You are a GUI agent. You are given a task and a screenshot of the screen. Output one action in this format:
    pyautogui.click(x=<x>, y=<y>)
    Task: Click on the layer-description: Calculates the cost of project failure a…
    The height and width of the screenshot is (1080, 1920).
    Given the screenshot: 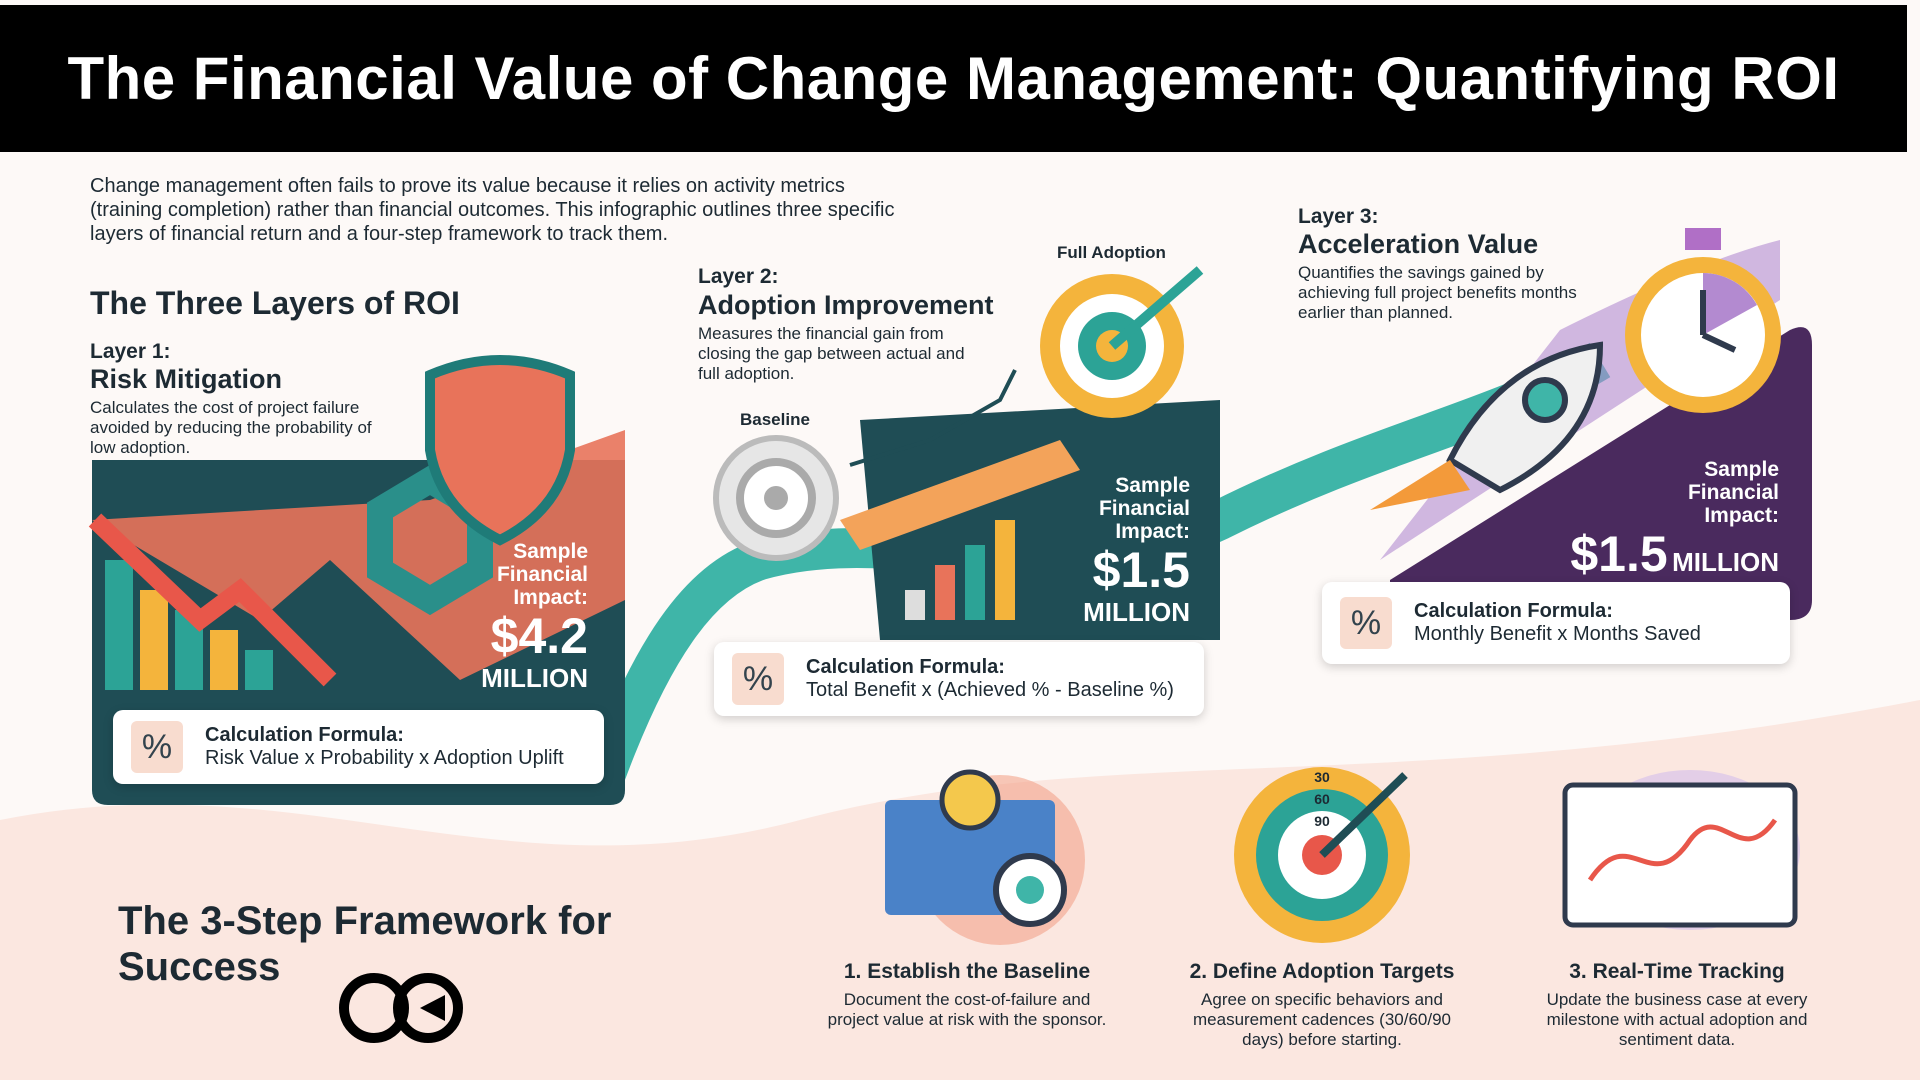 What is the action you would take?
    pyautogui.click(x=231, y=427)
    